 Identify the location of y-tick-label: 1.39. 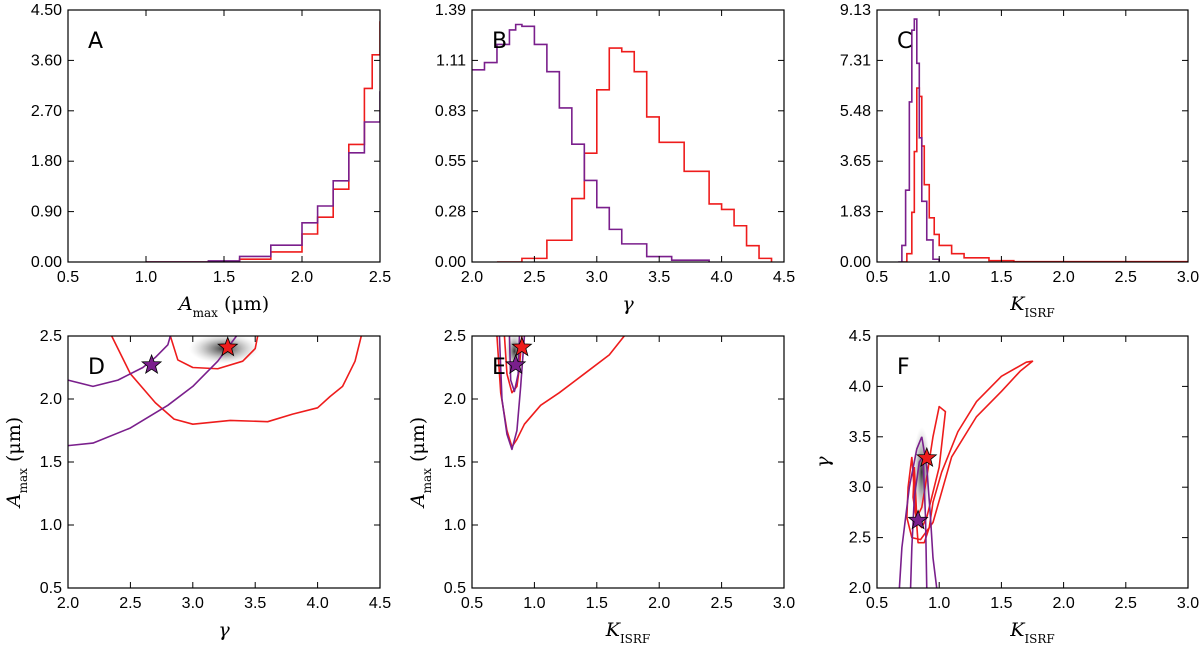
(450, 10).